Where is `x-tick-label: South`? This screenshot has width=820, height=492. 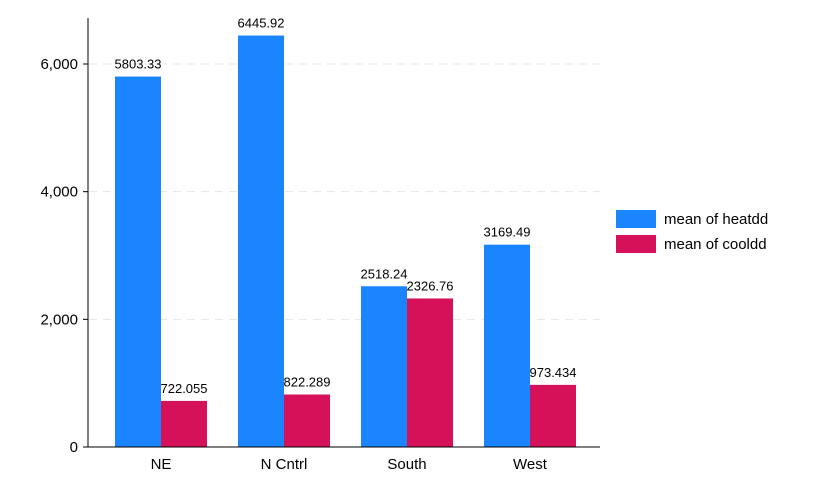
x-tick-label: South is located at coordinates (406, 464).